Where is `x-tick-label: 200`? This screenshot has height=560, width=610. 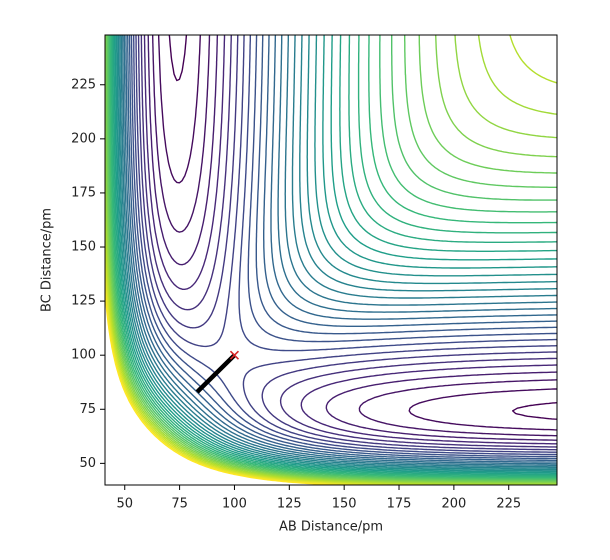 x-tick-label: 200 is located at coordinates (453, 504).